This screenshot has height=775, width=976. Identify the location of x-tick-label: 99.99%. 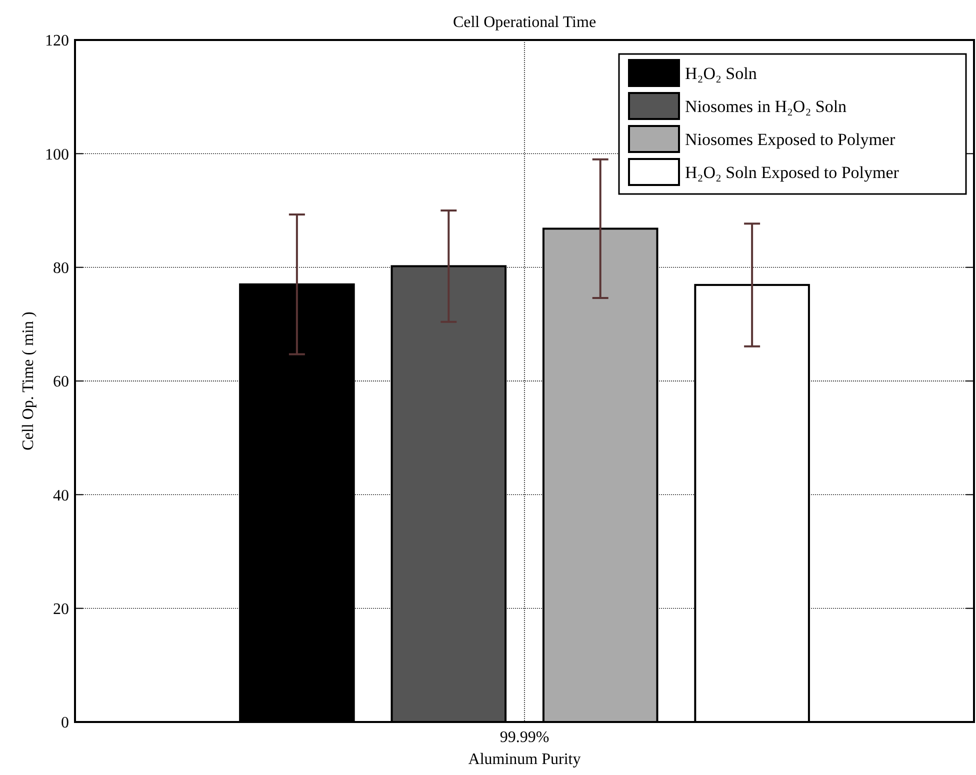
(525, 737).